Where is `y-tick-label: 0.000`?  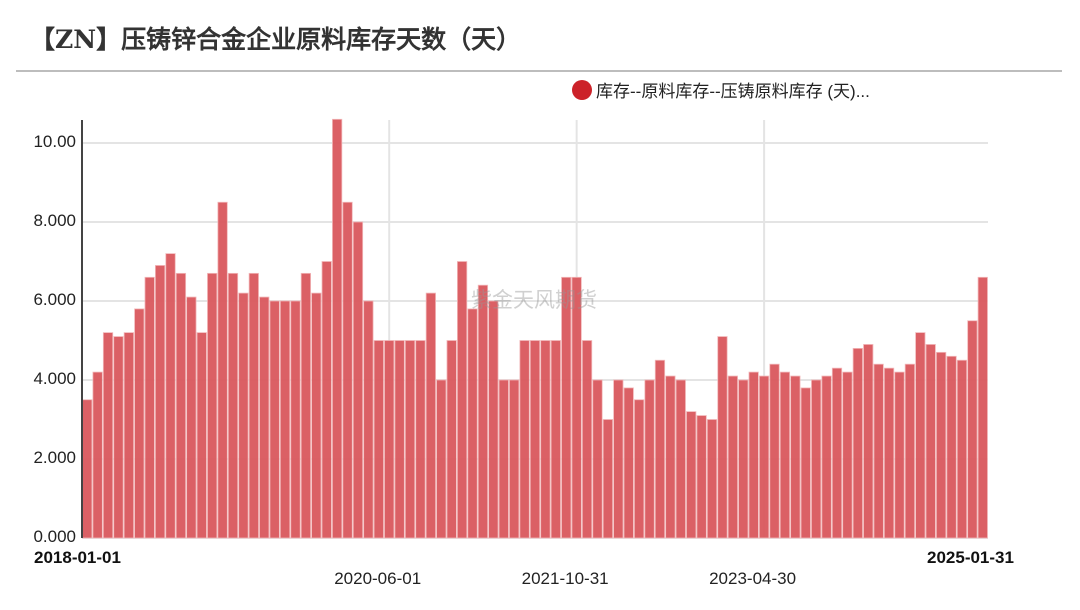 y-tick-label: 0.000 is located at coordinates (54, 536).